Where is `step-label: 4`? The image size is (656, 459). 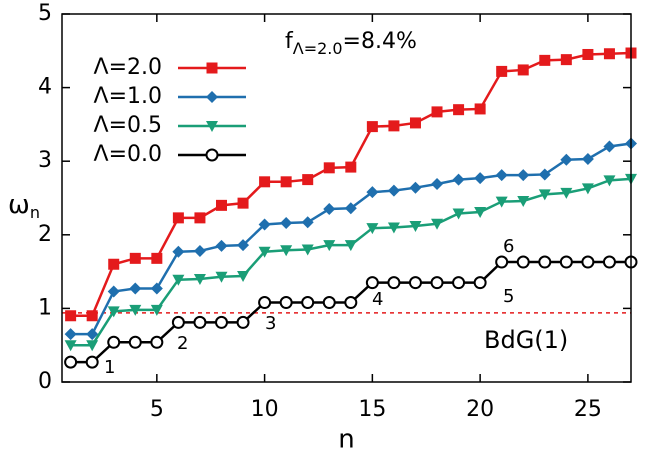 step-label: 4 is located at coordinates (377, 299).